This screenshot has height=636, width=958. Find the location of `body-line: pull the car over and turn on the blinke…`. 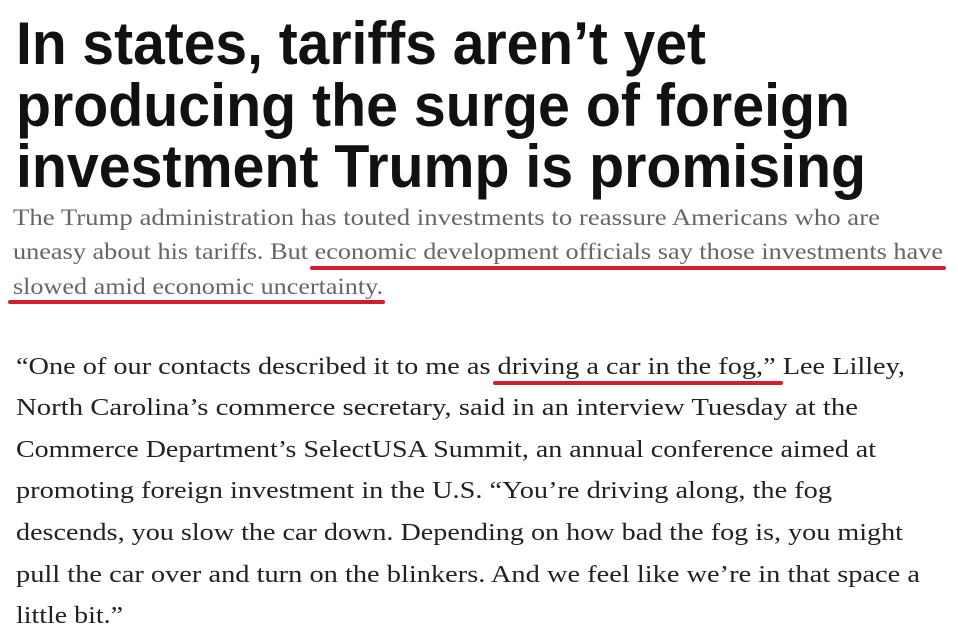

body-line: pull the car over and turn on the blinke… is located at coordinates (468, 575).